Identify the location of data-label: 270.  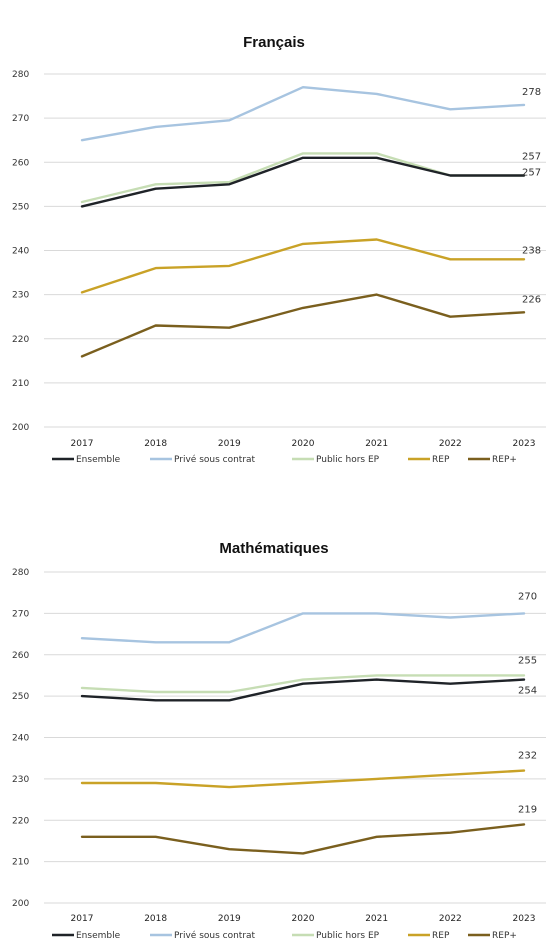
(527, 596).